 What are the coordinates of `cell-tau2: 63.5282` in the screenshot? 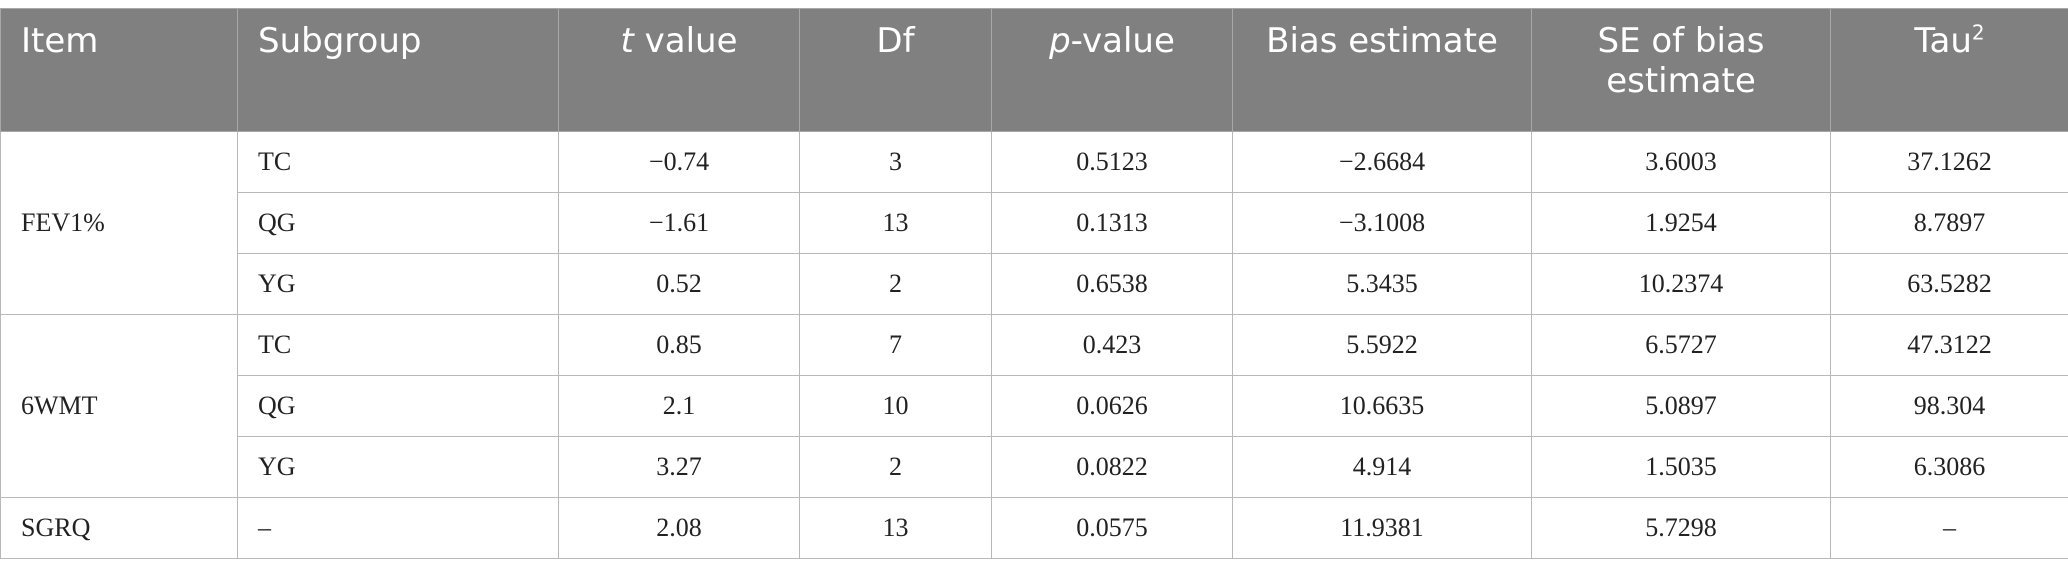 It's located at (1949, 284).